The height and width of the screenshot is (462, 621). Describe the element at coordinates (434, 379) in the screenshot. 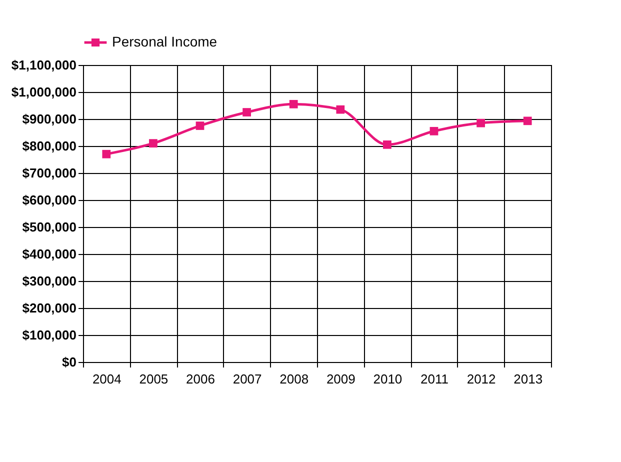

I see `x-tick-label: 2011` at that location.